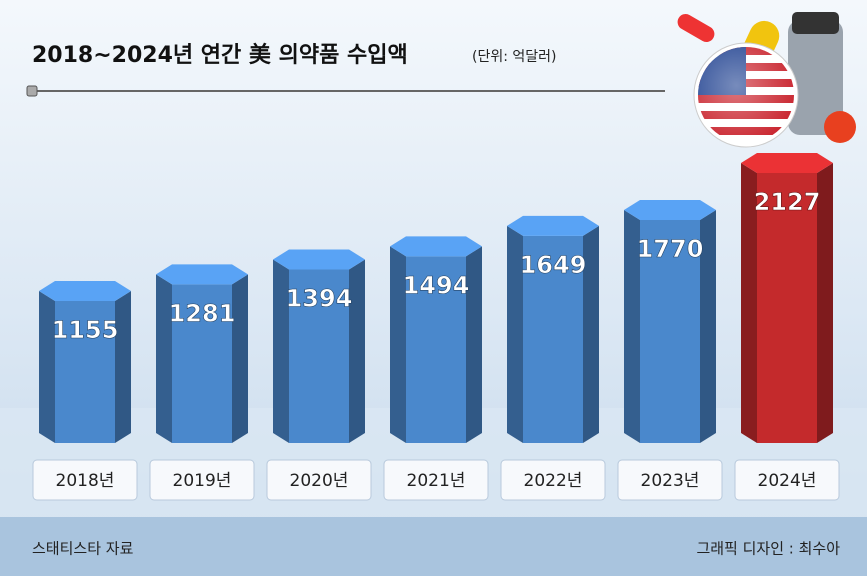  Describe the element at coordinates (553, 265) in the screenshot. I see `value-label: 1649` at that location.